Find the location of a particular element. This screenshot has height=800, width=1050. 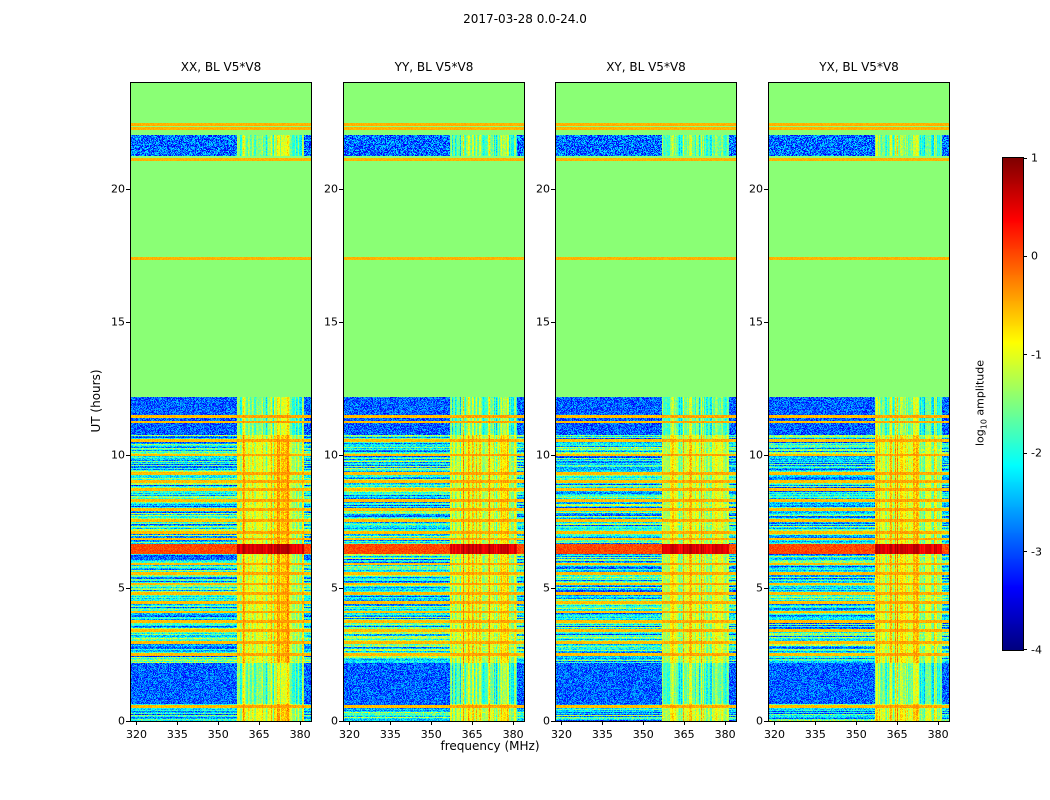

spectrogram-canvas-xy is located at coordinates (646, 402).